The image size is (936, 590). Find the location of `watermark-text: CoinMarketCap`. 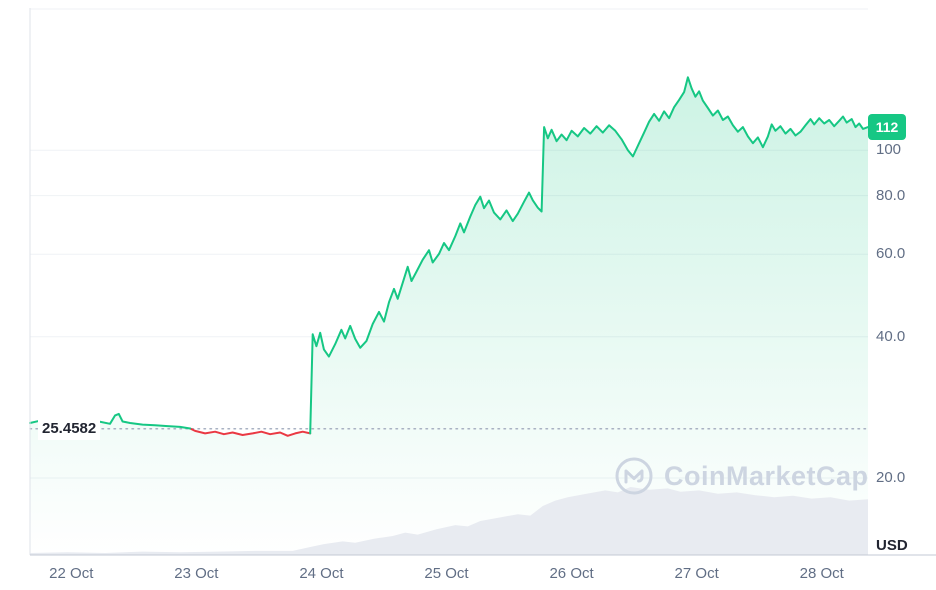

watermark-text: CoinMarketCap is located at coordinates (766, 475).